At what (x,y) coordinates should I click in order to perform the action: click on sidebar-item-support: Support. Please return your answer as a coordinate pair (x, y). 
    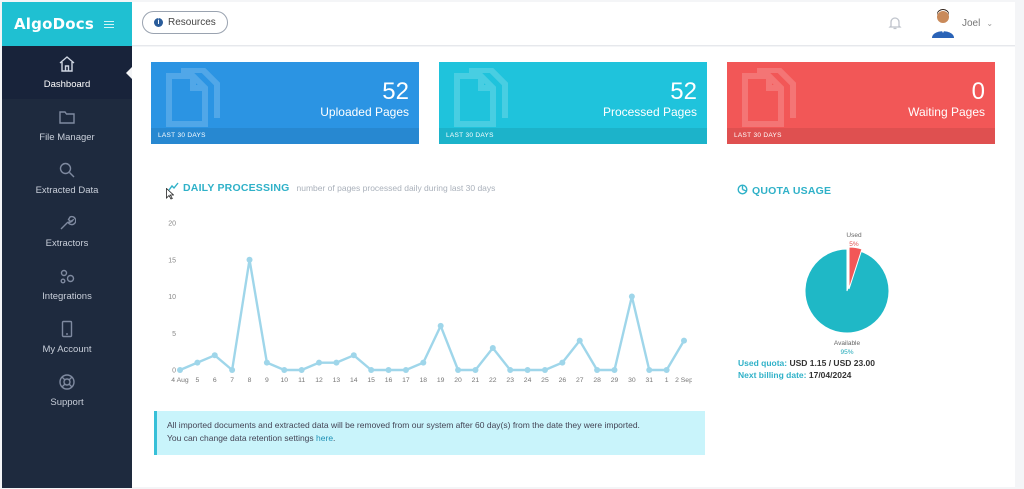
    Looking at the image, I should click on (67, 390).